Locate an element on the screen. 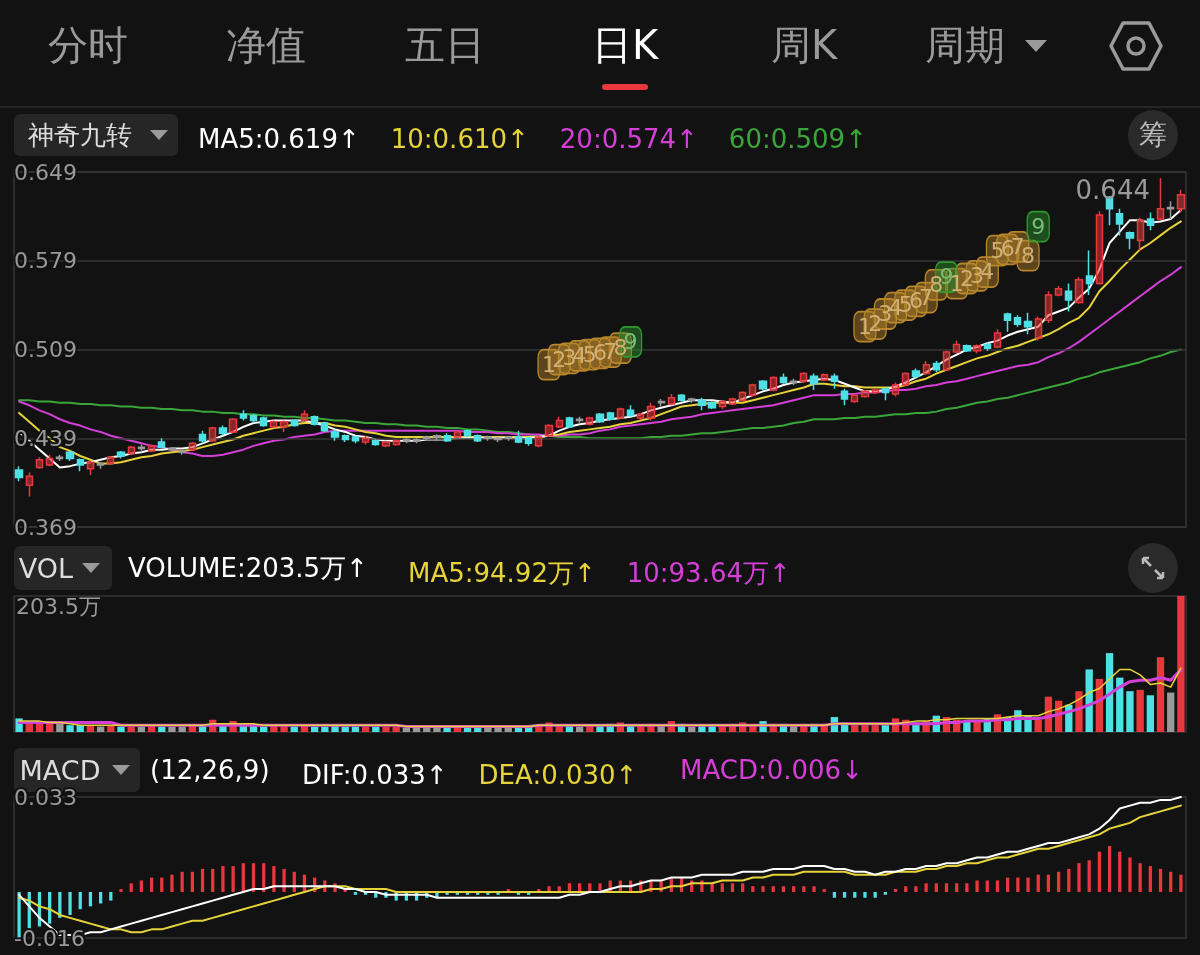 This screenshot has height=955, width=1200. text: 20:0.574↑ is located at coordinates (628, 139).